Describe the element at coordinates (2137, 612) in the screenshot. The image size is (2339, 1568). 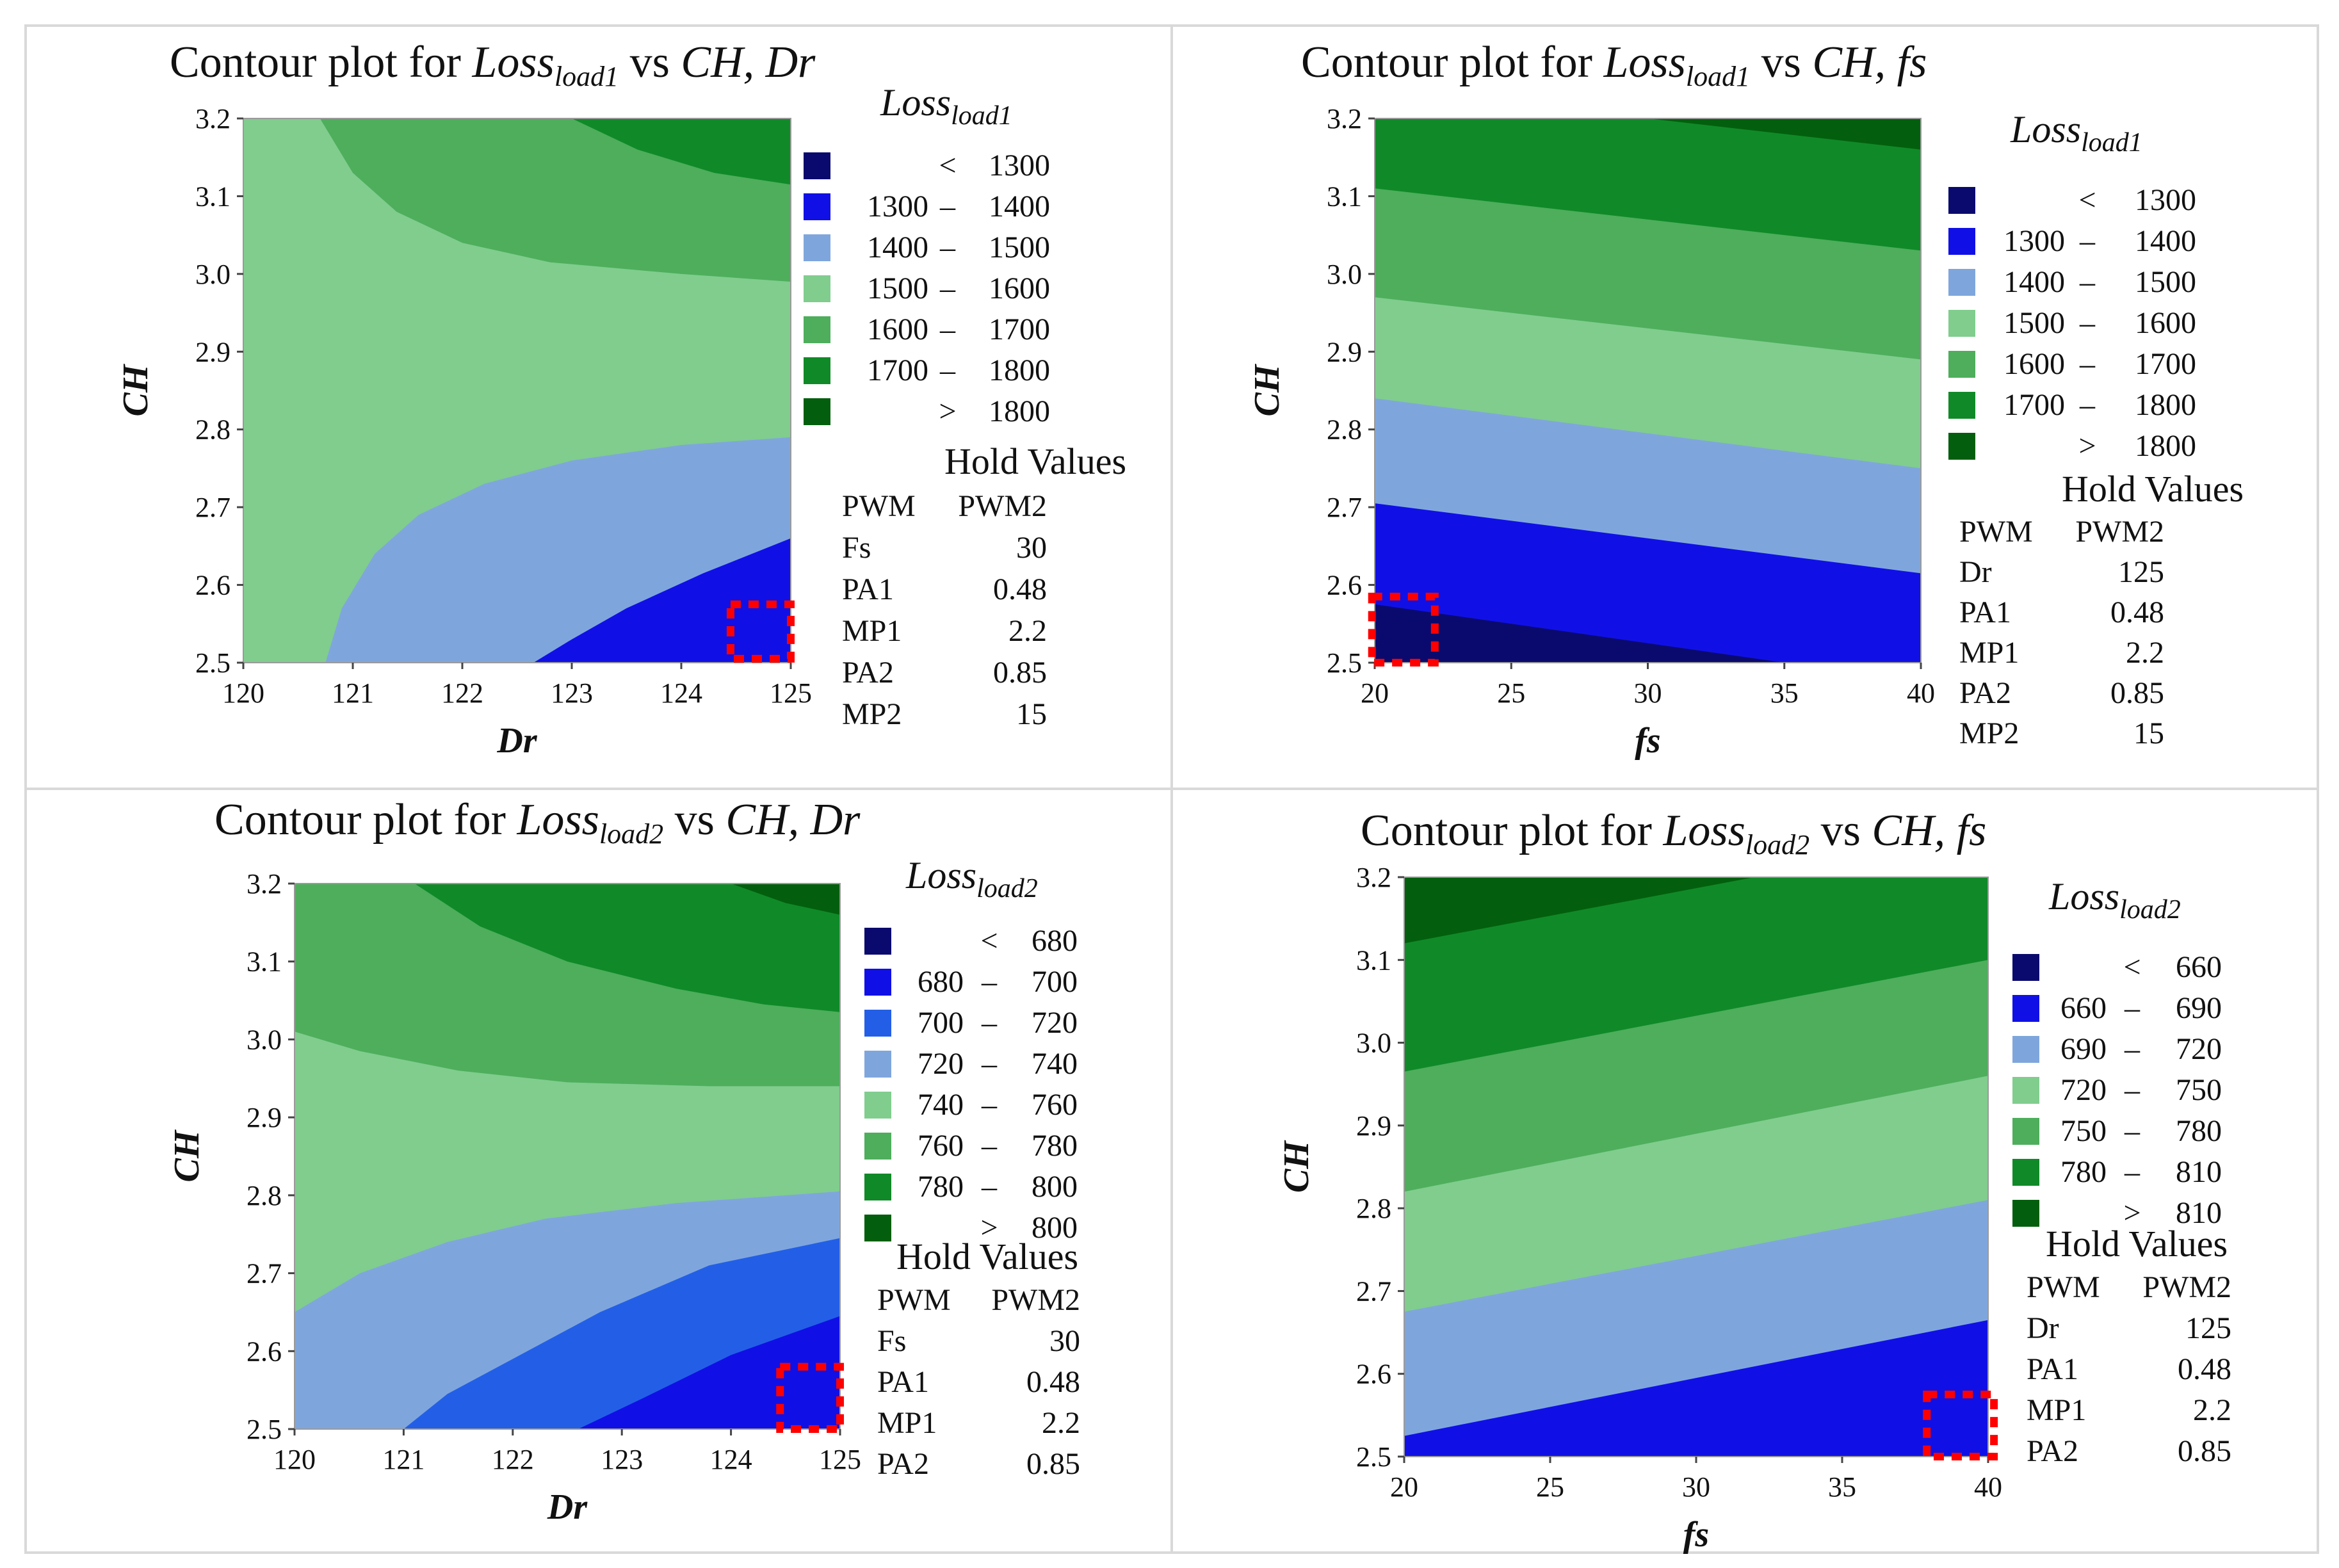
I see `hold-value-number: 0.48` at that location.